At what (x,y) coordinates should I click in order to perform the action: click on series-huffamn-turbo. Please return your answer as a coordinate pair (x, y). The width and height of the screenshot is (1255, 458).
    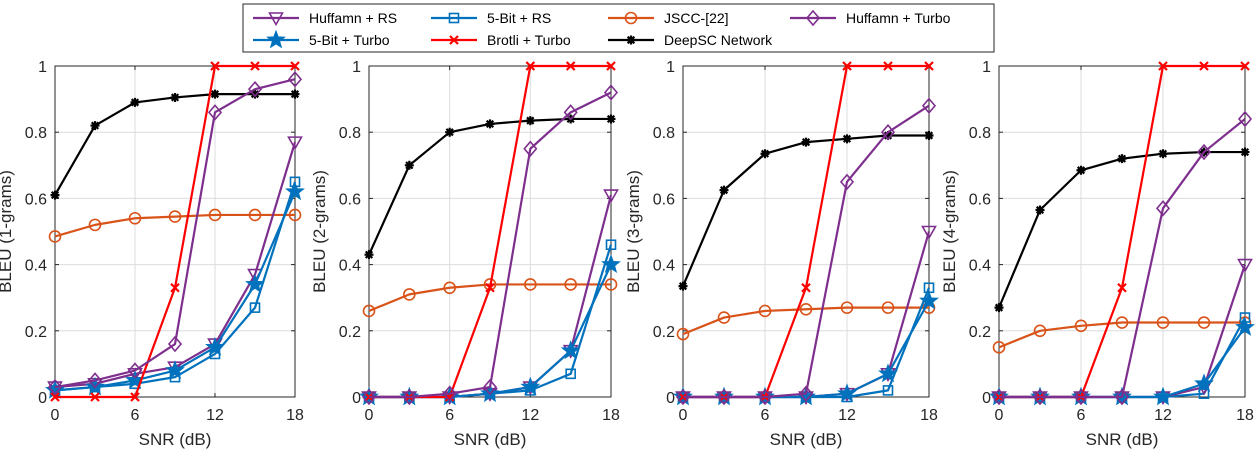
    Looking at the image, I should click on (1122, 258).